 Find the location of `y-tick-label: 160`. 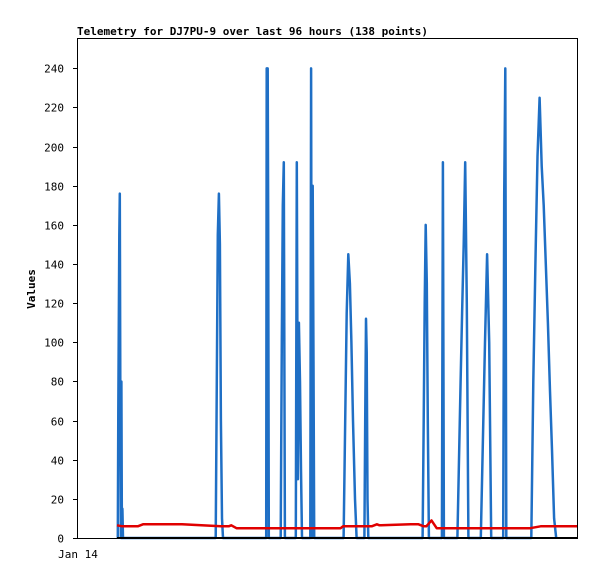

y-tick-label: 160 is located at coordinates (54, 226).